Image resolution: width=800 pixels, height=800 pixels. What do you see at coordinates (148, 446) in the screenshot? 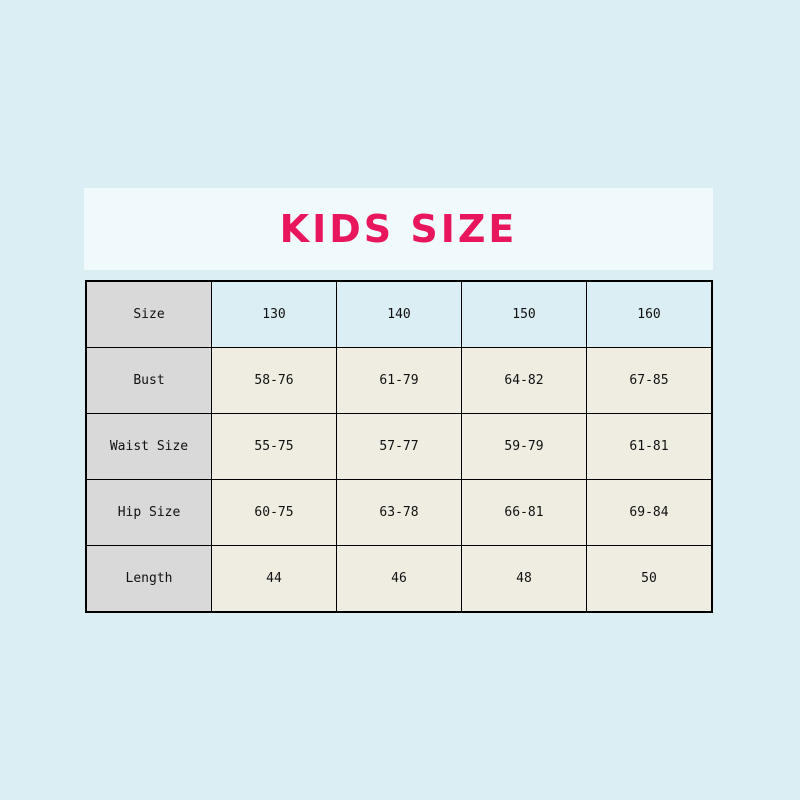
I see `row-label: Waist Size` at bounding box center [148, 446].